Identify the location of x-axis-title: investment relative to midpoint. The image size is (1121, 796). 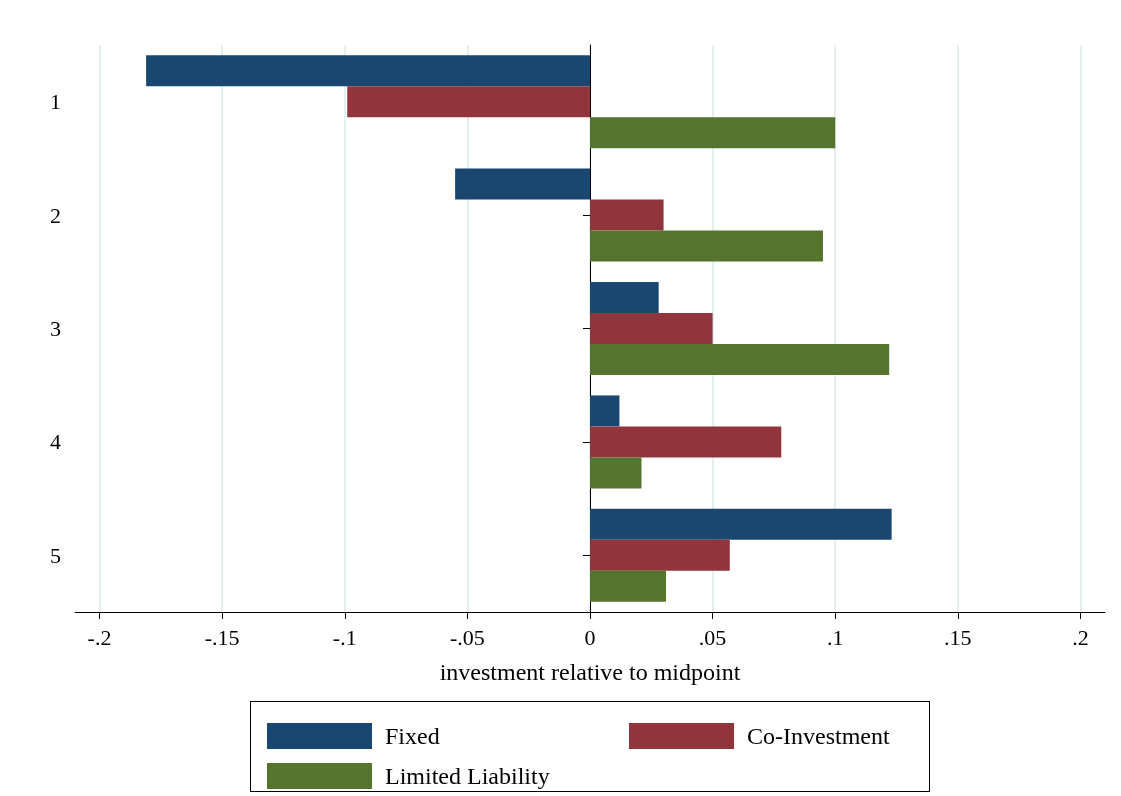
(590, 672).